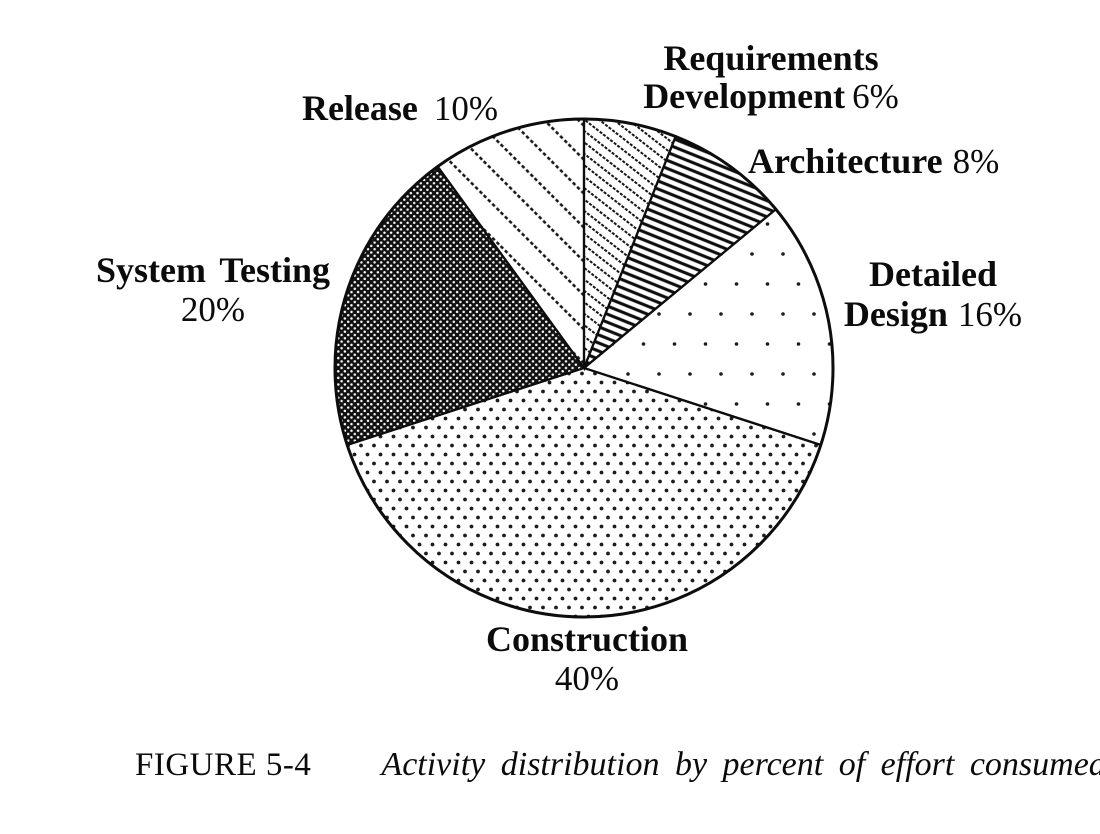 The image size is (1100, 834). What do you see at coordinates (466, 108) in the screenshot?
I see `slice-percent: 10%` at bounding box center [466, 108].